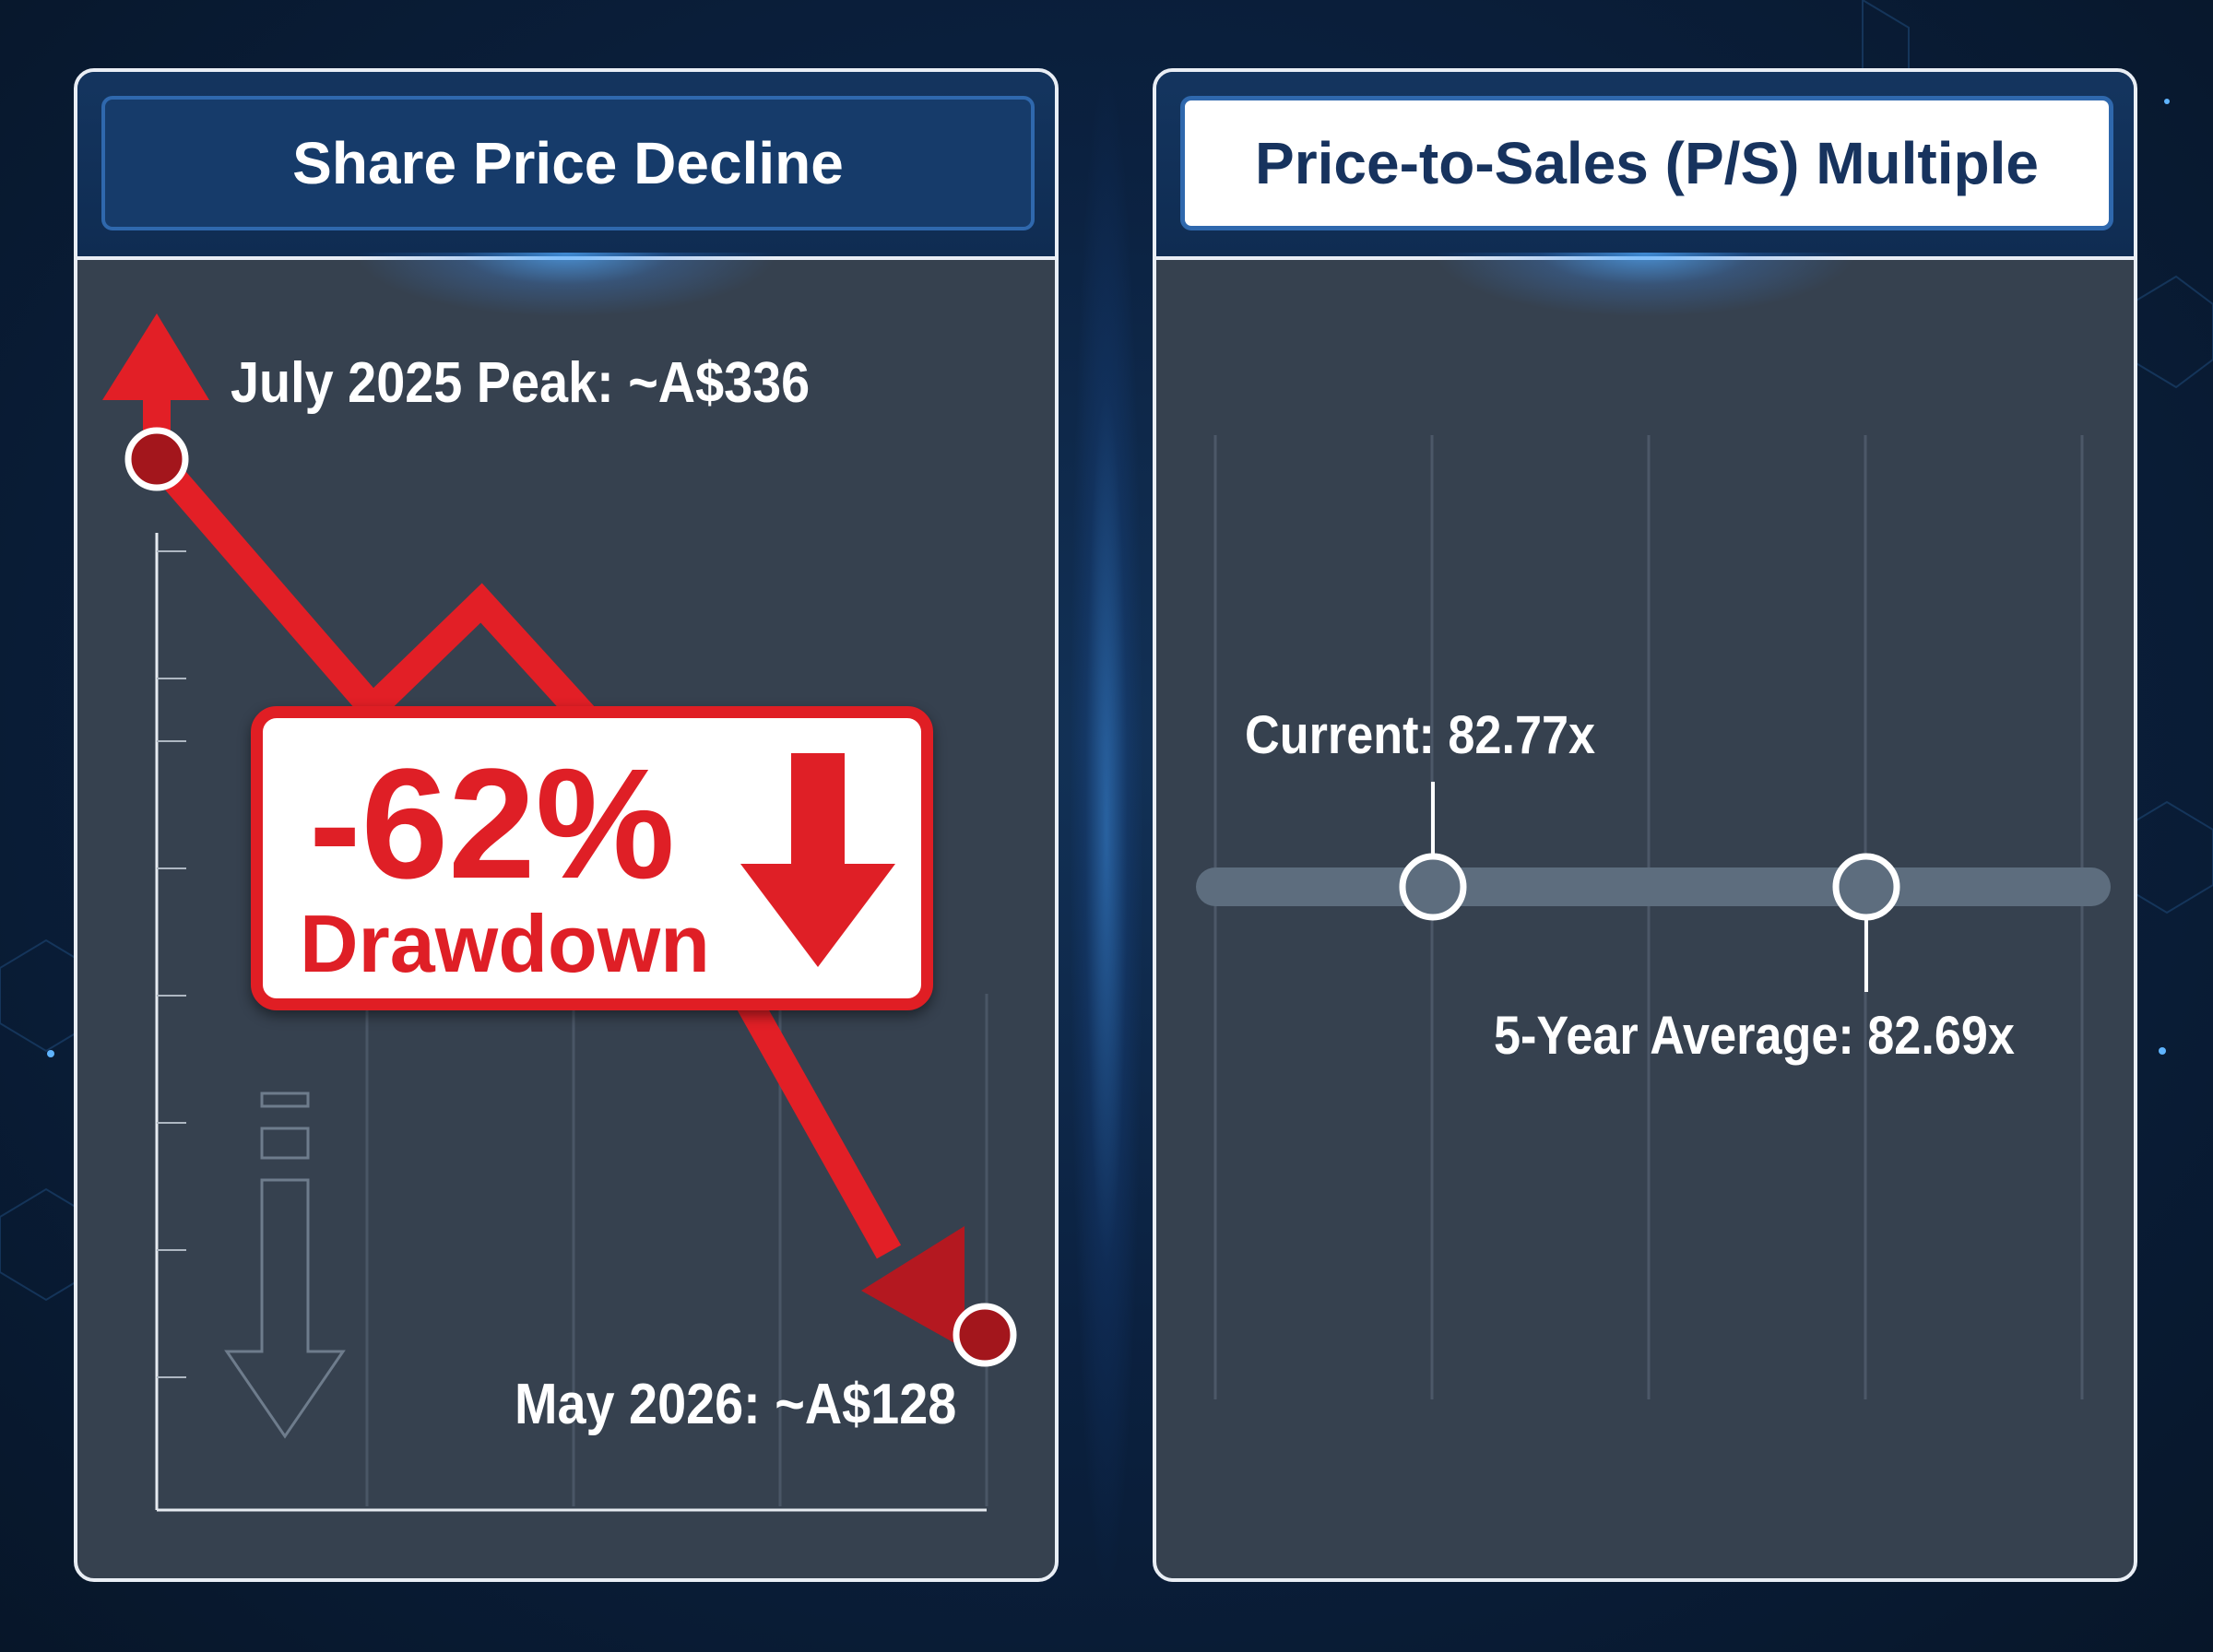 The image size is (2213, 1652). Describe the element at coordinates (1754, 1036) in the screenshot. I see `average-label: 5-Year Average: 82.69x` at that location.